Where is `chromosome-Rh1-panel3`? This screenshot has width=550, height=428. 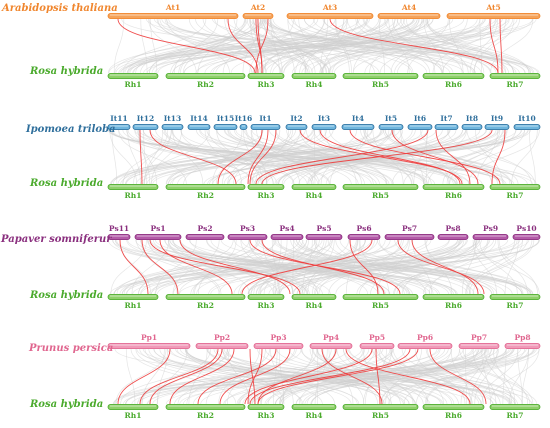
chromosome-Rh1-panel3 is located at coordinates (133, 296).